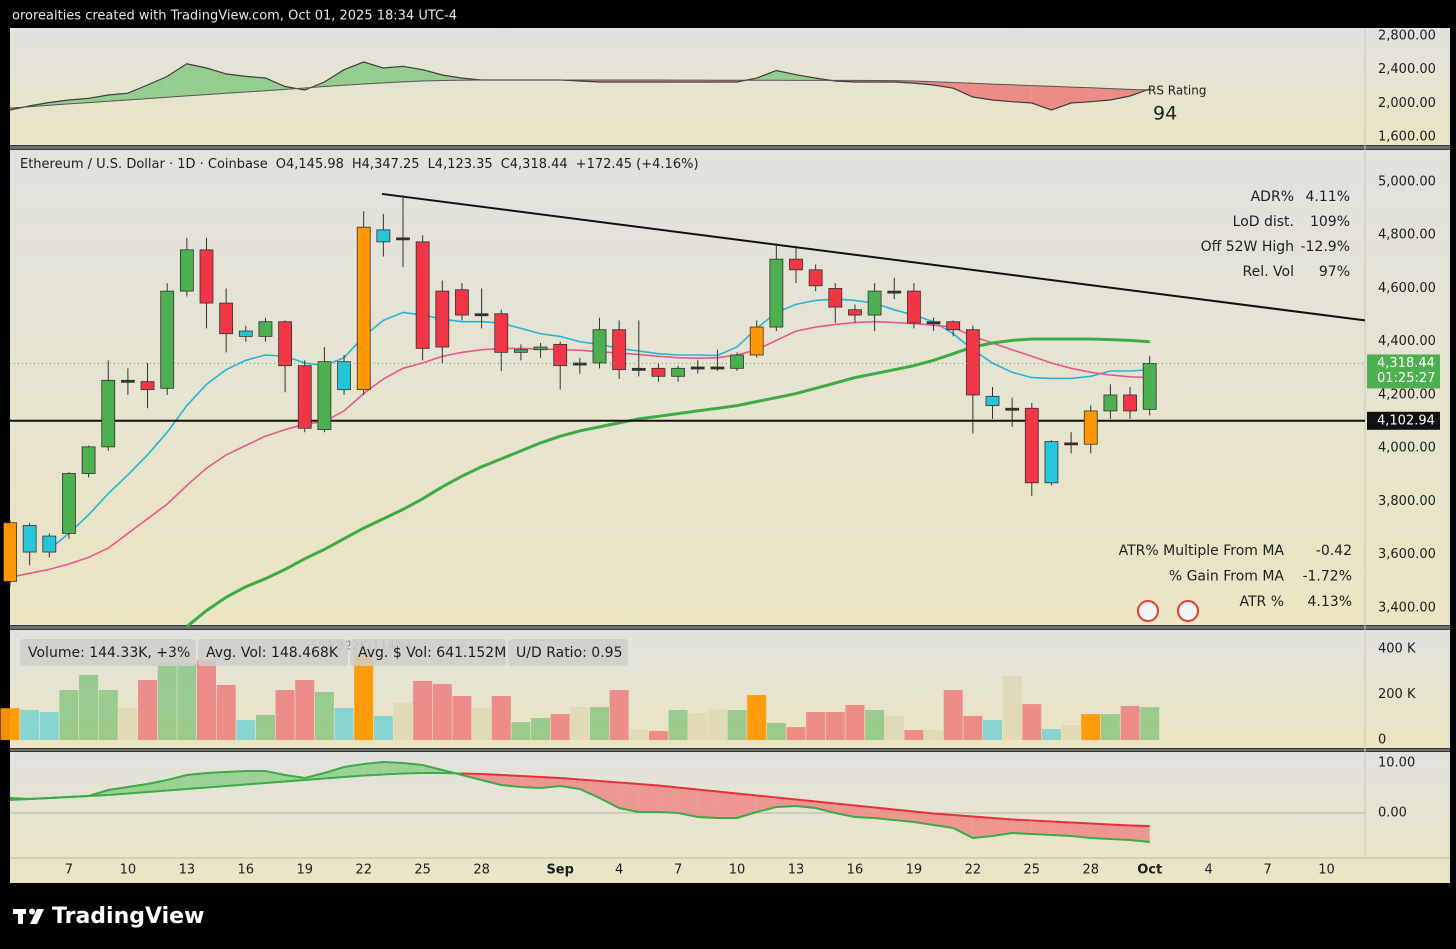 The width and height of the screenshot is (1456, 949). What do you see at coordinates (1397, 694) in the screenshot?
I see `y-tick-label: 200 K` at bounding box center [1397, 694].